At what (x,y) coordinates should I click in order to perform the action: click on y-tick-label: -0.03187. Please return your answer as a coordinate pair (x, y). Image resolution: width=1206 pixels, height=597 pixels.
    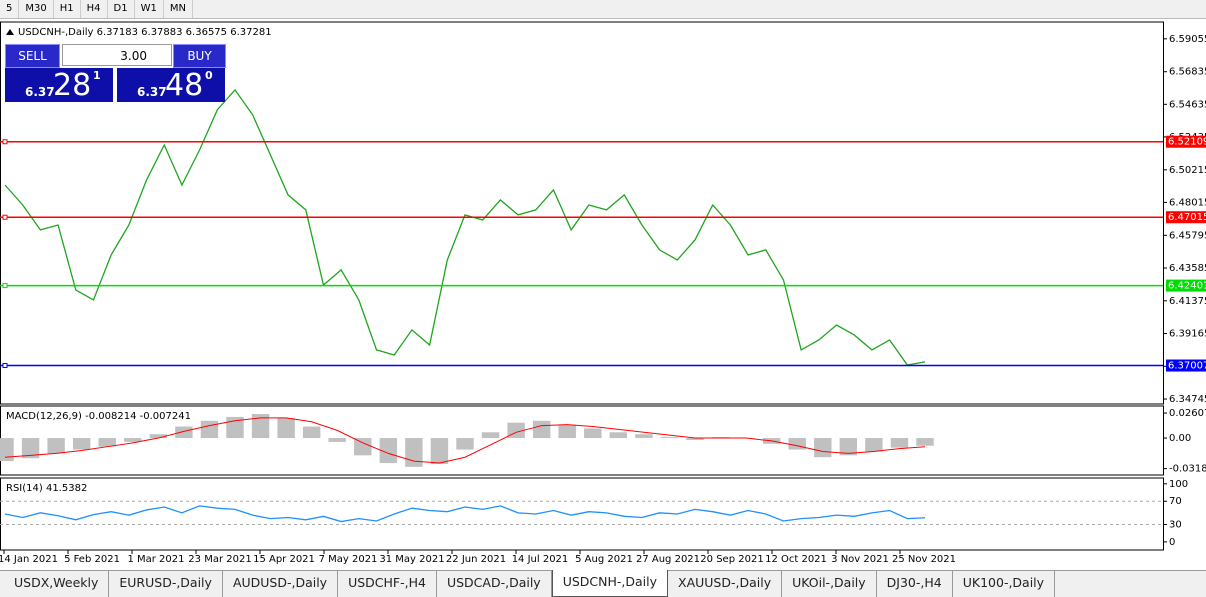
    Looking at the image, I should click on (1187, 469).